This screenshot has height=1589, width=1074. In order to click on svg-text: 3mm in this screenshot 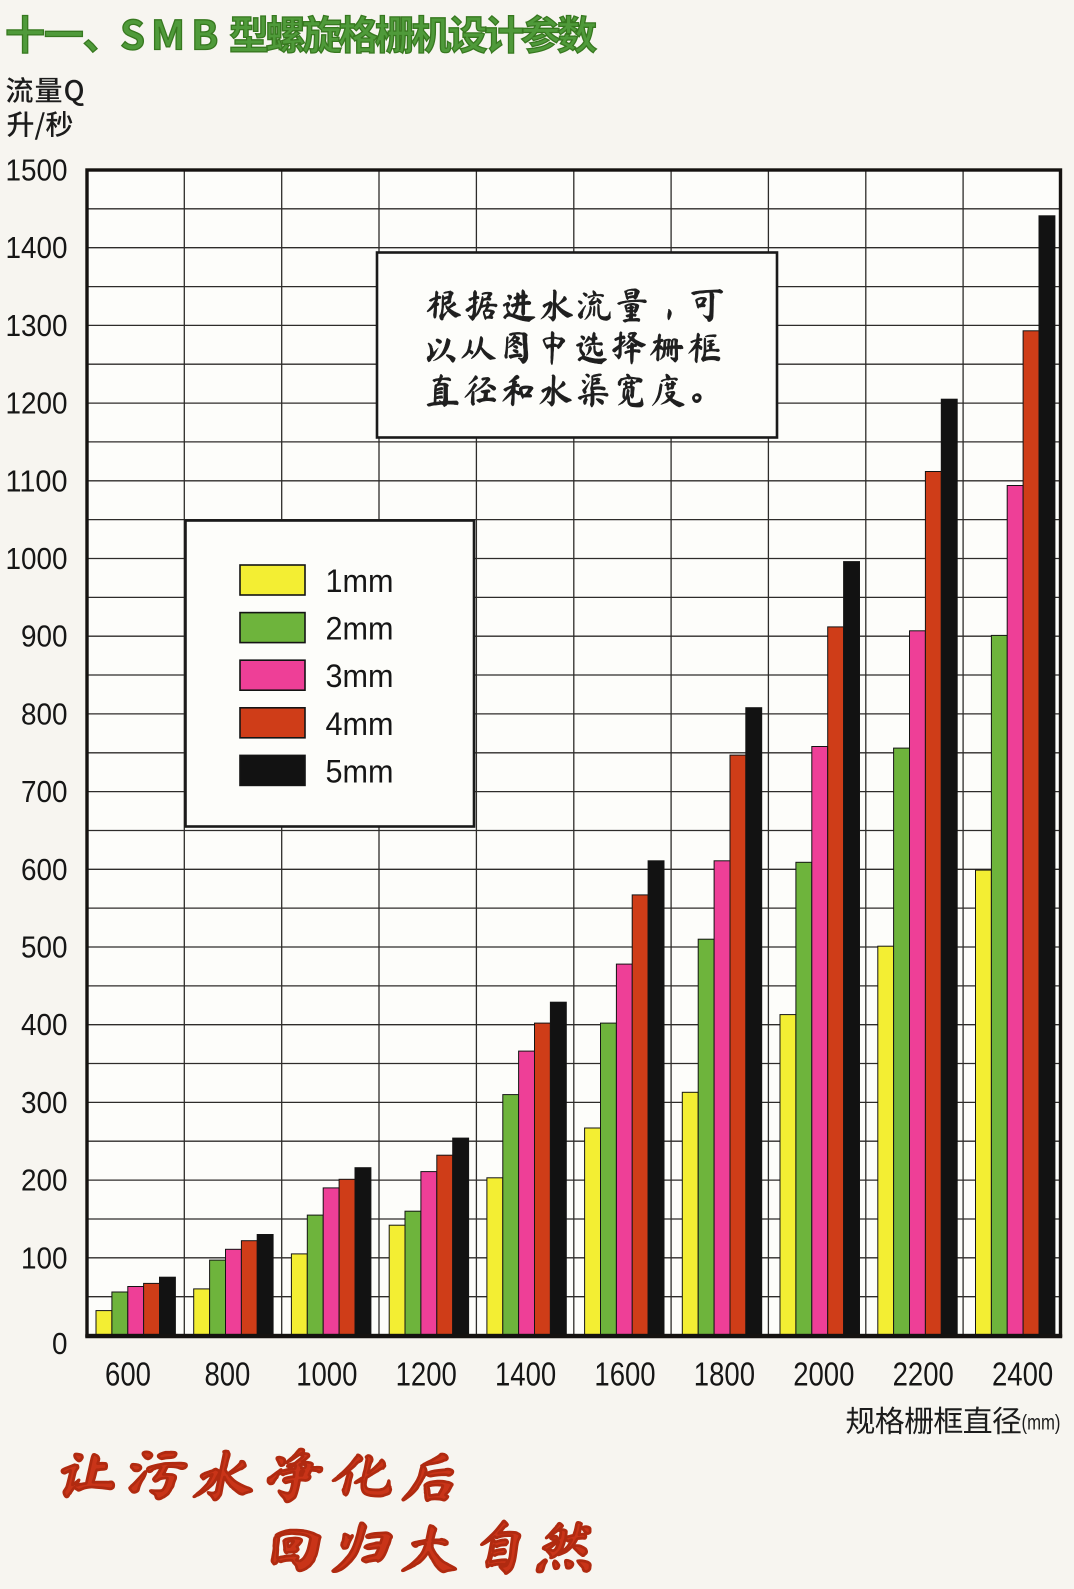, I will do `click(360, 676)`.